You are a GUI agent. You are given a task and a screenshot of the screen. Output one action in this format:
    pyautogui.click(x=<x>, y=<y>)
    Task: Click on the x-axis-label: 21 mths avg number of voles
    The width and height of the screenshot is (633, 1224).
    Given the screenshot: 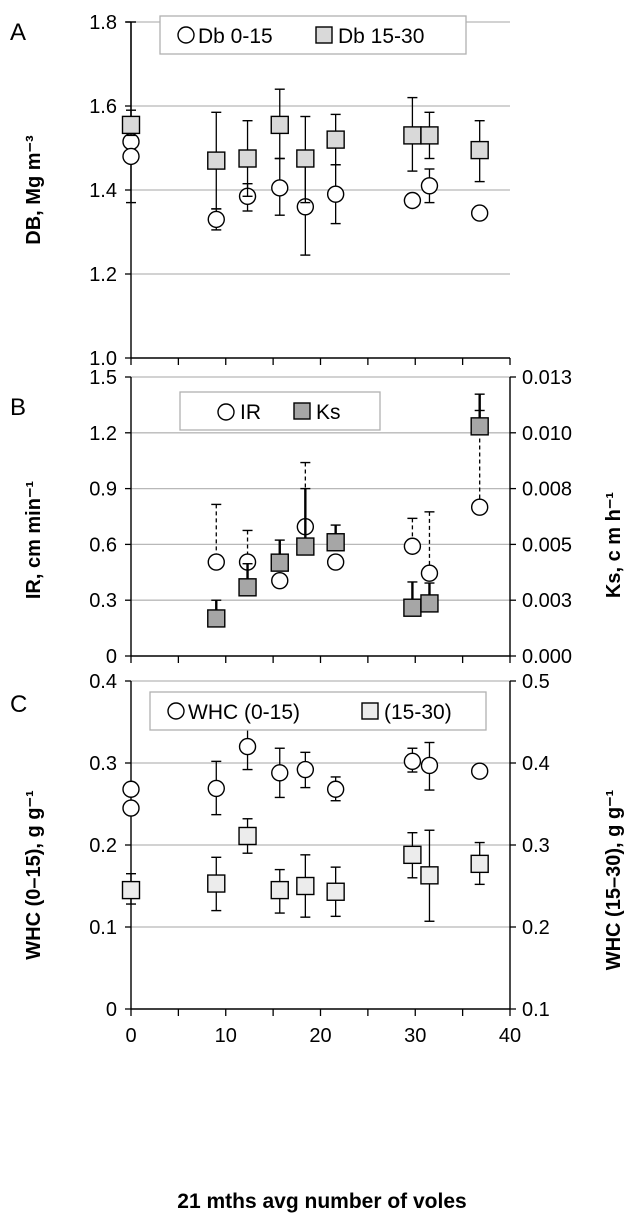 What is the action you would take?
    pyautogui.click(x=321, y=1201)
    